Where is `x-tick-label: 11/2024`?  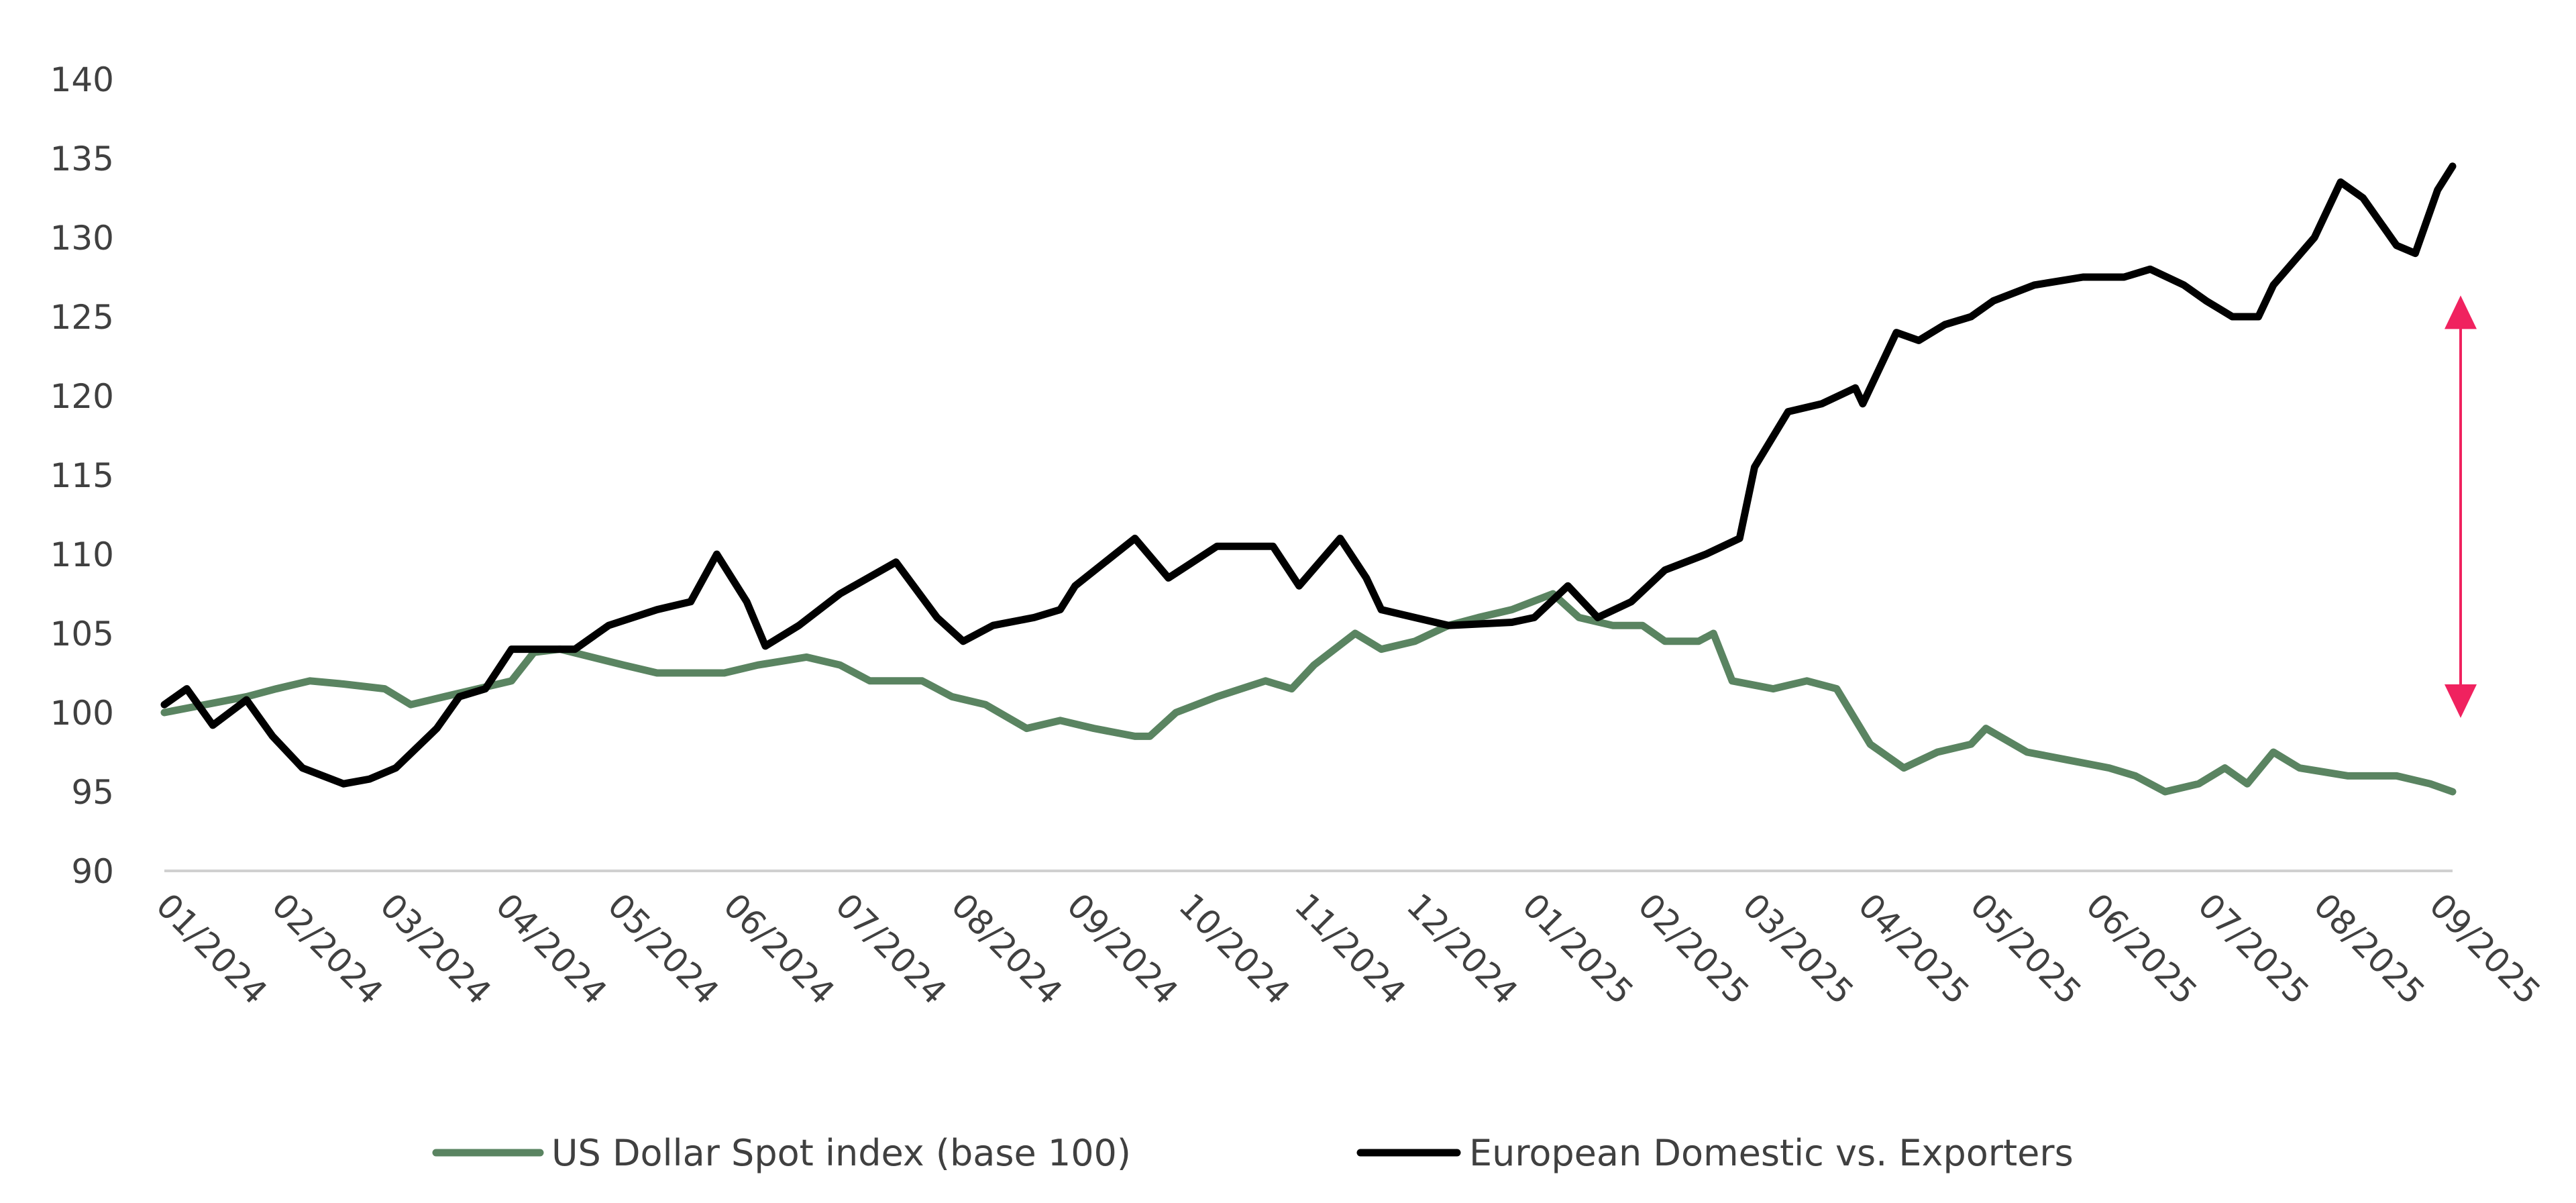 x-tick-label: 11/2024 is located at coordinates (1350, 949).